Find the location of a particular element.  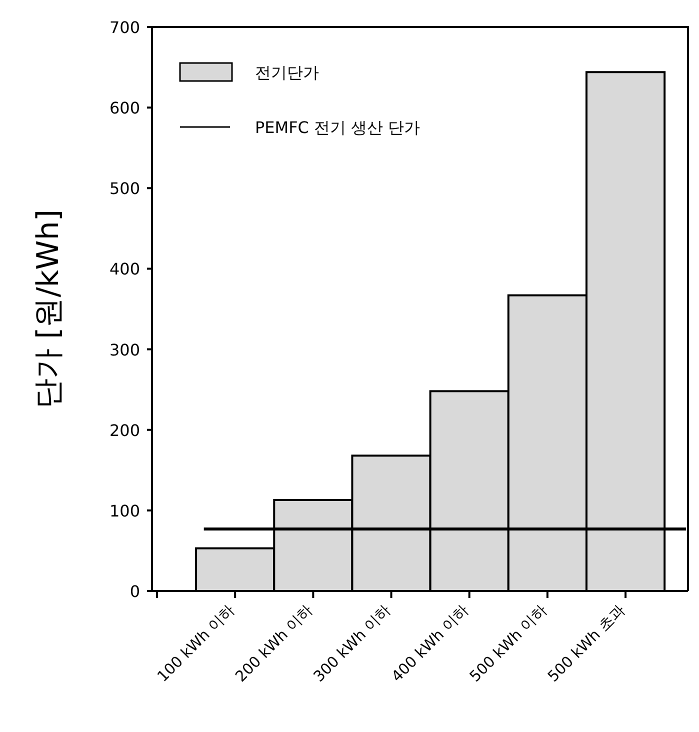

y-tick-label: 600 is located at coordinates (124, 108).